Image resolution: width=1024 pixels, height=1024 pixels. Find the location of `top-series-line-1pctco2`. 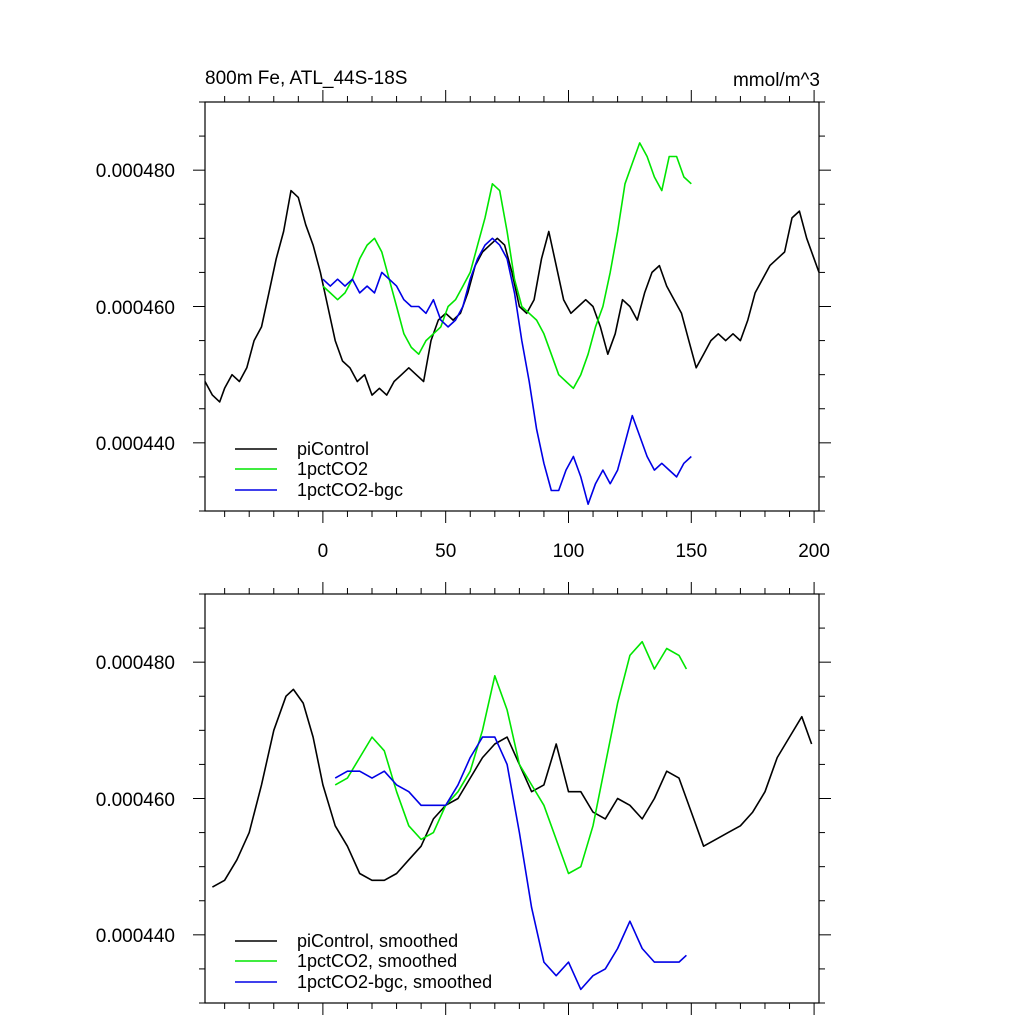

top-series-line-1pctco2 is located at coordinates (507, 266).